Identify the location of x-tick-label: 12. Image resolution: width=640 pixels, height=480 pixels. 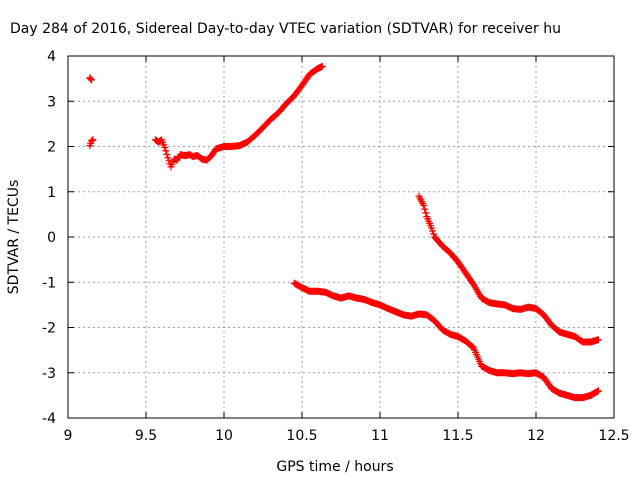
(536, 436).